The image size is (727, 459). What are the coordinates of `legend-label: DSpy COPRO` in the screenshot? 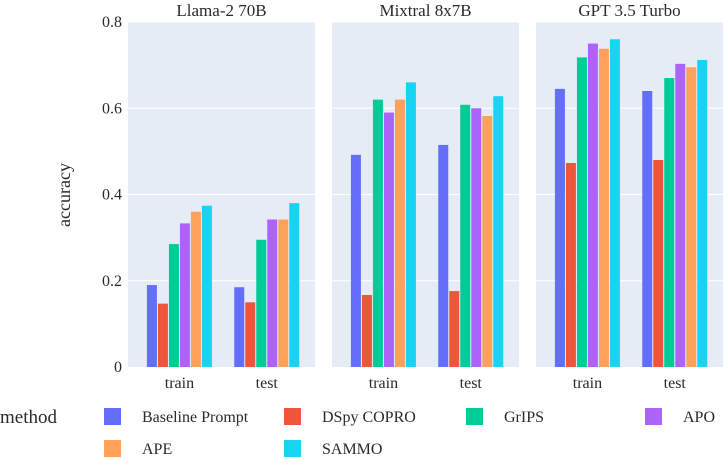 It's located at (369, 417).